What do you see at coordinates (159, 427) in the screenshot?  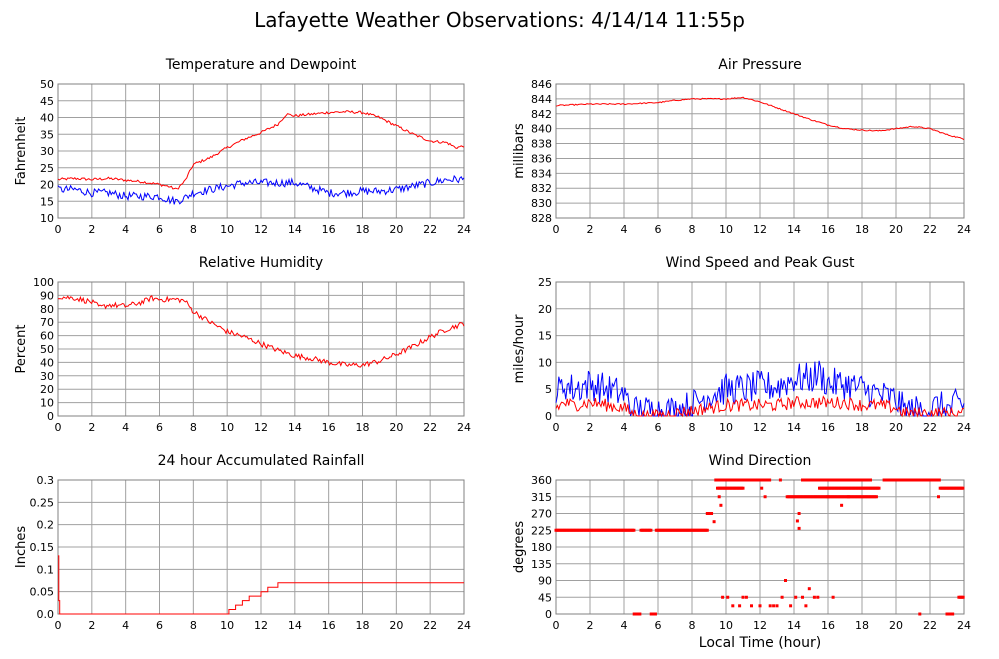 I see `humidity-xtick-label: 6` at bounding box center [159, 427].